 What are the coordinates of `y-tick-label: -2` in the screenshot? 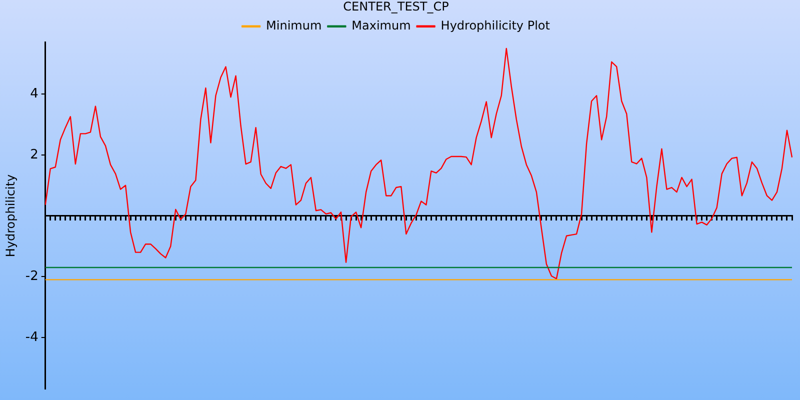 It's located at (31, 276).